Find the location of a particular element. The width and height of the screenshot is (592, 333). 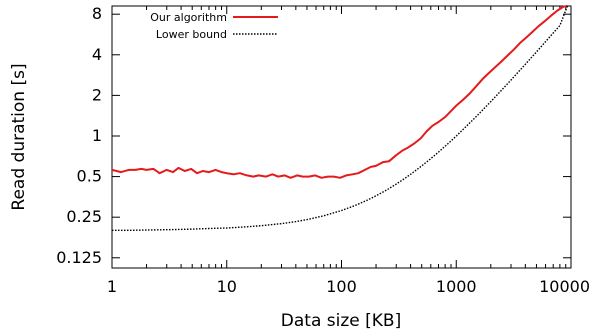

y-tick-label: 0.25 is located at coordinates (84, 216).